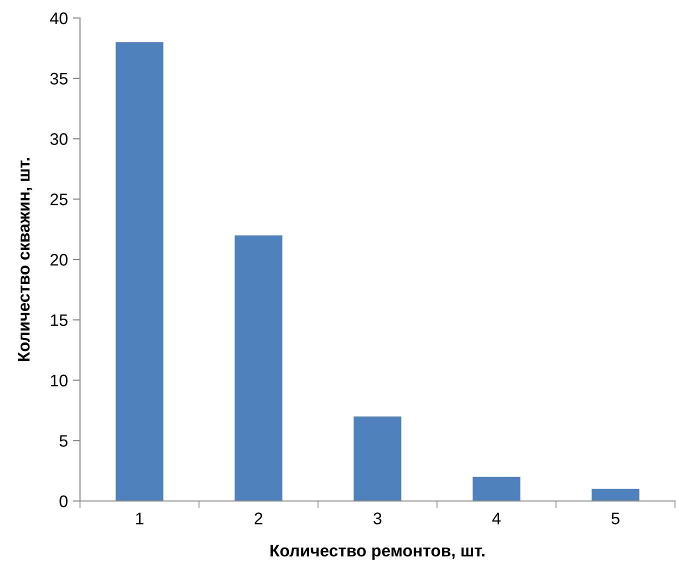 The width and height of the screenshot is (679, 573). I want to click on x-axis-title: Количество ремонтов, шт., so click(377, 552).